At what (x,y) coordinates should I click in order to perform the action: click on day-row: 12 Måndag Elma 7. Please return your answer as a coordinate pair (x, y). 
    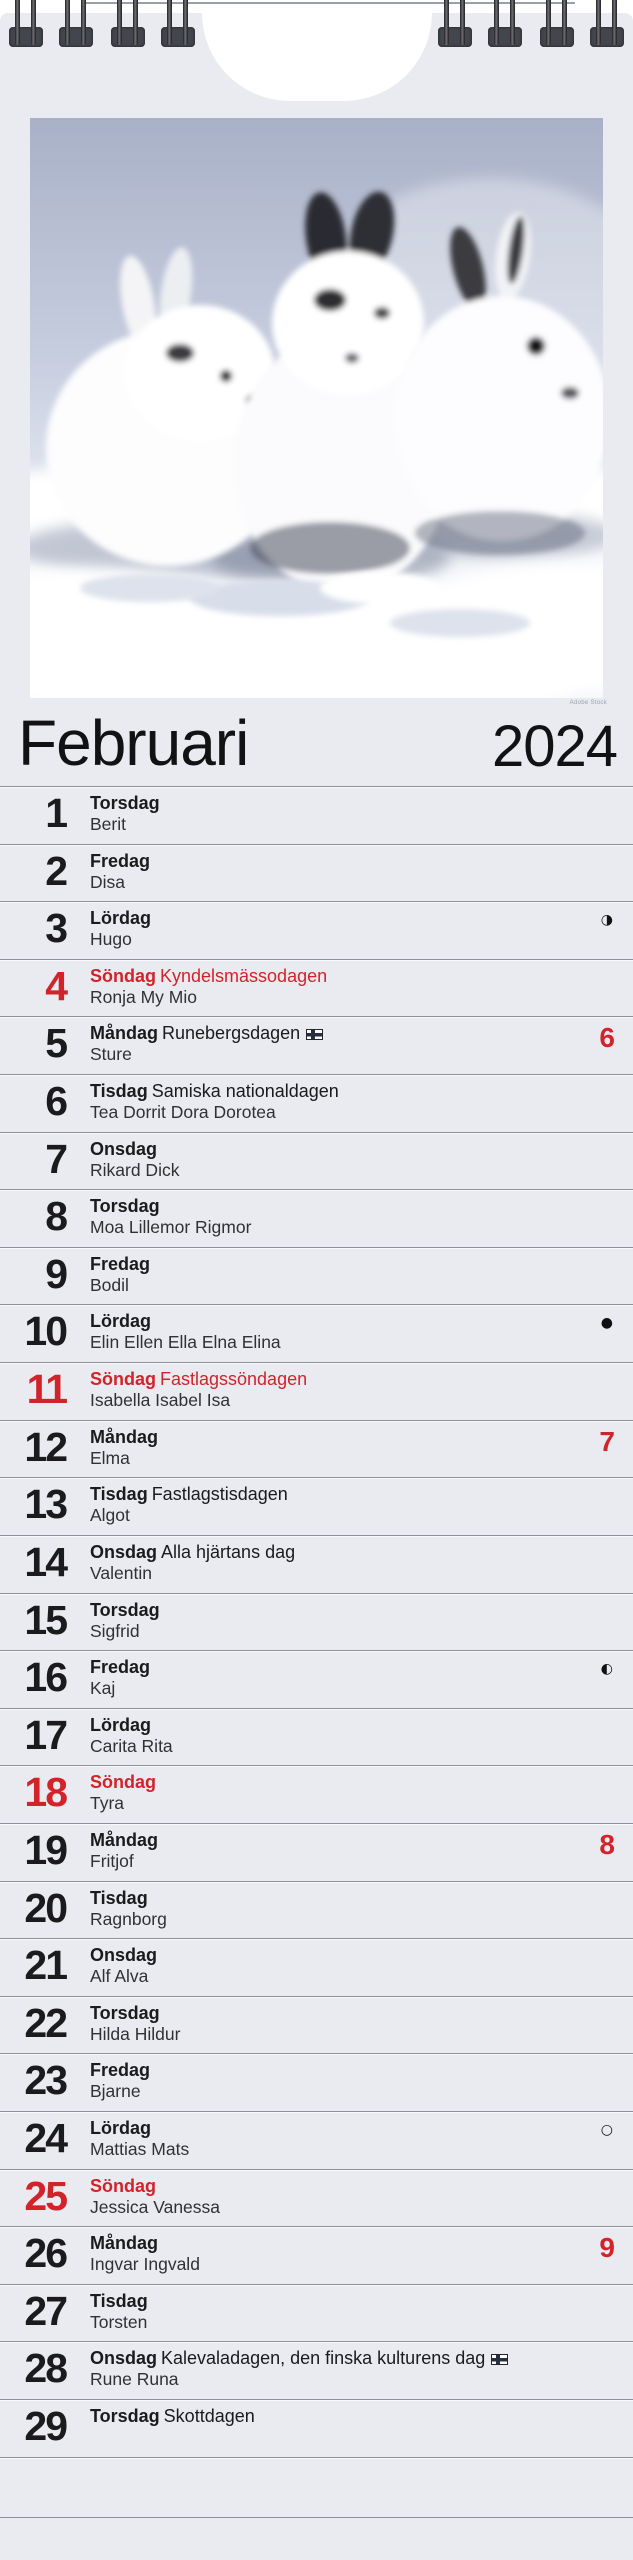
    Looking at the image, I should click on (316, 1448).